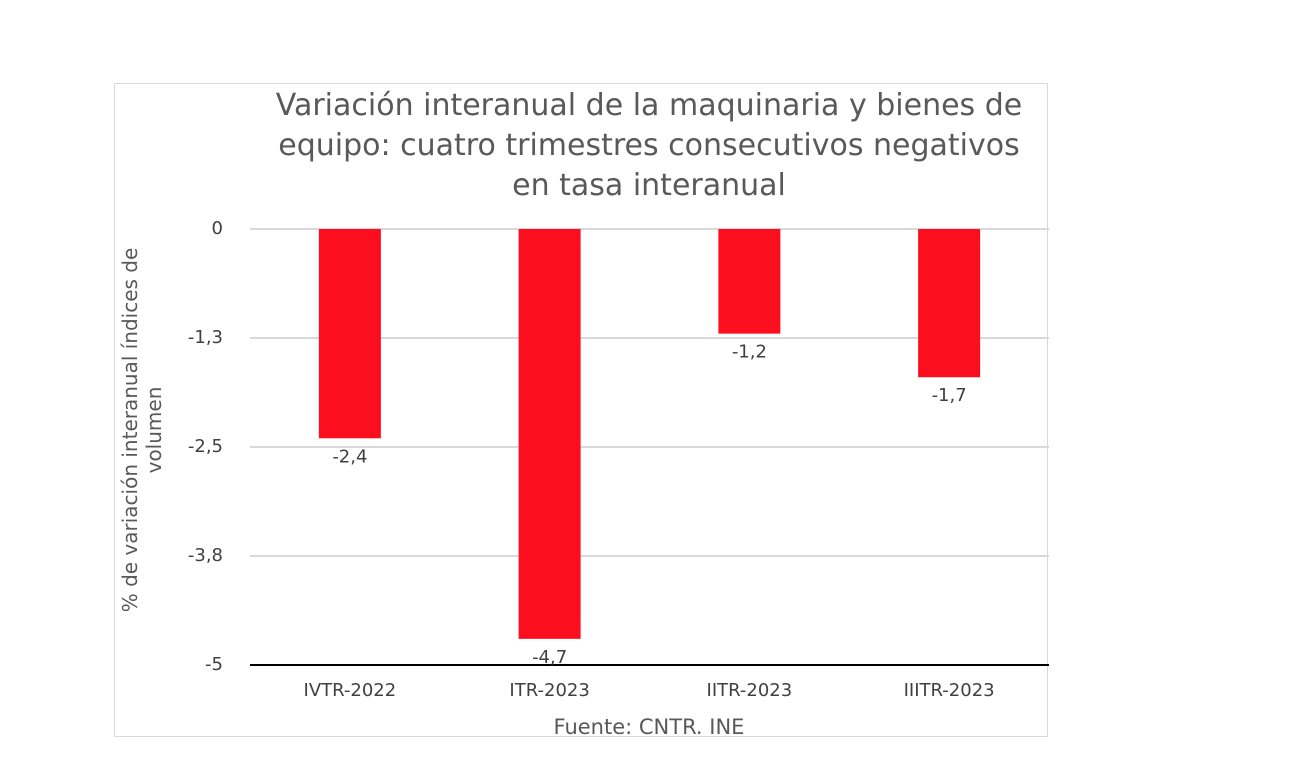  Describe the element at coordinates (350, 690) in the screenshot. I see `x-tick-label: IVTR-2022` at that location.